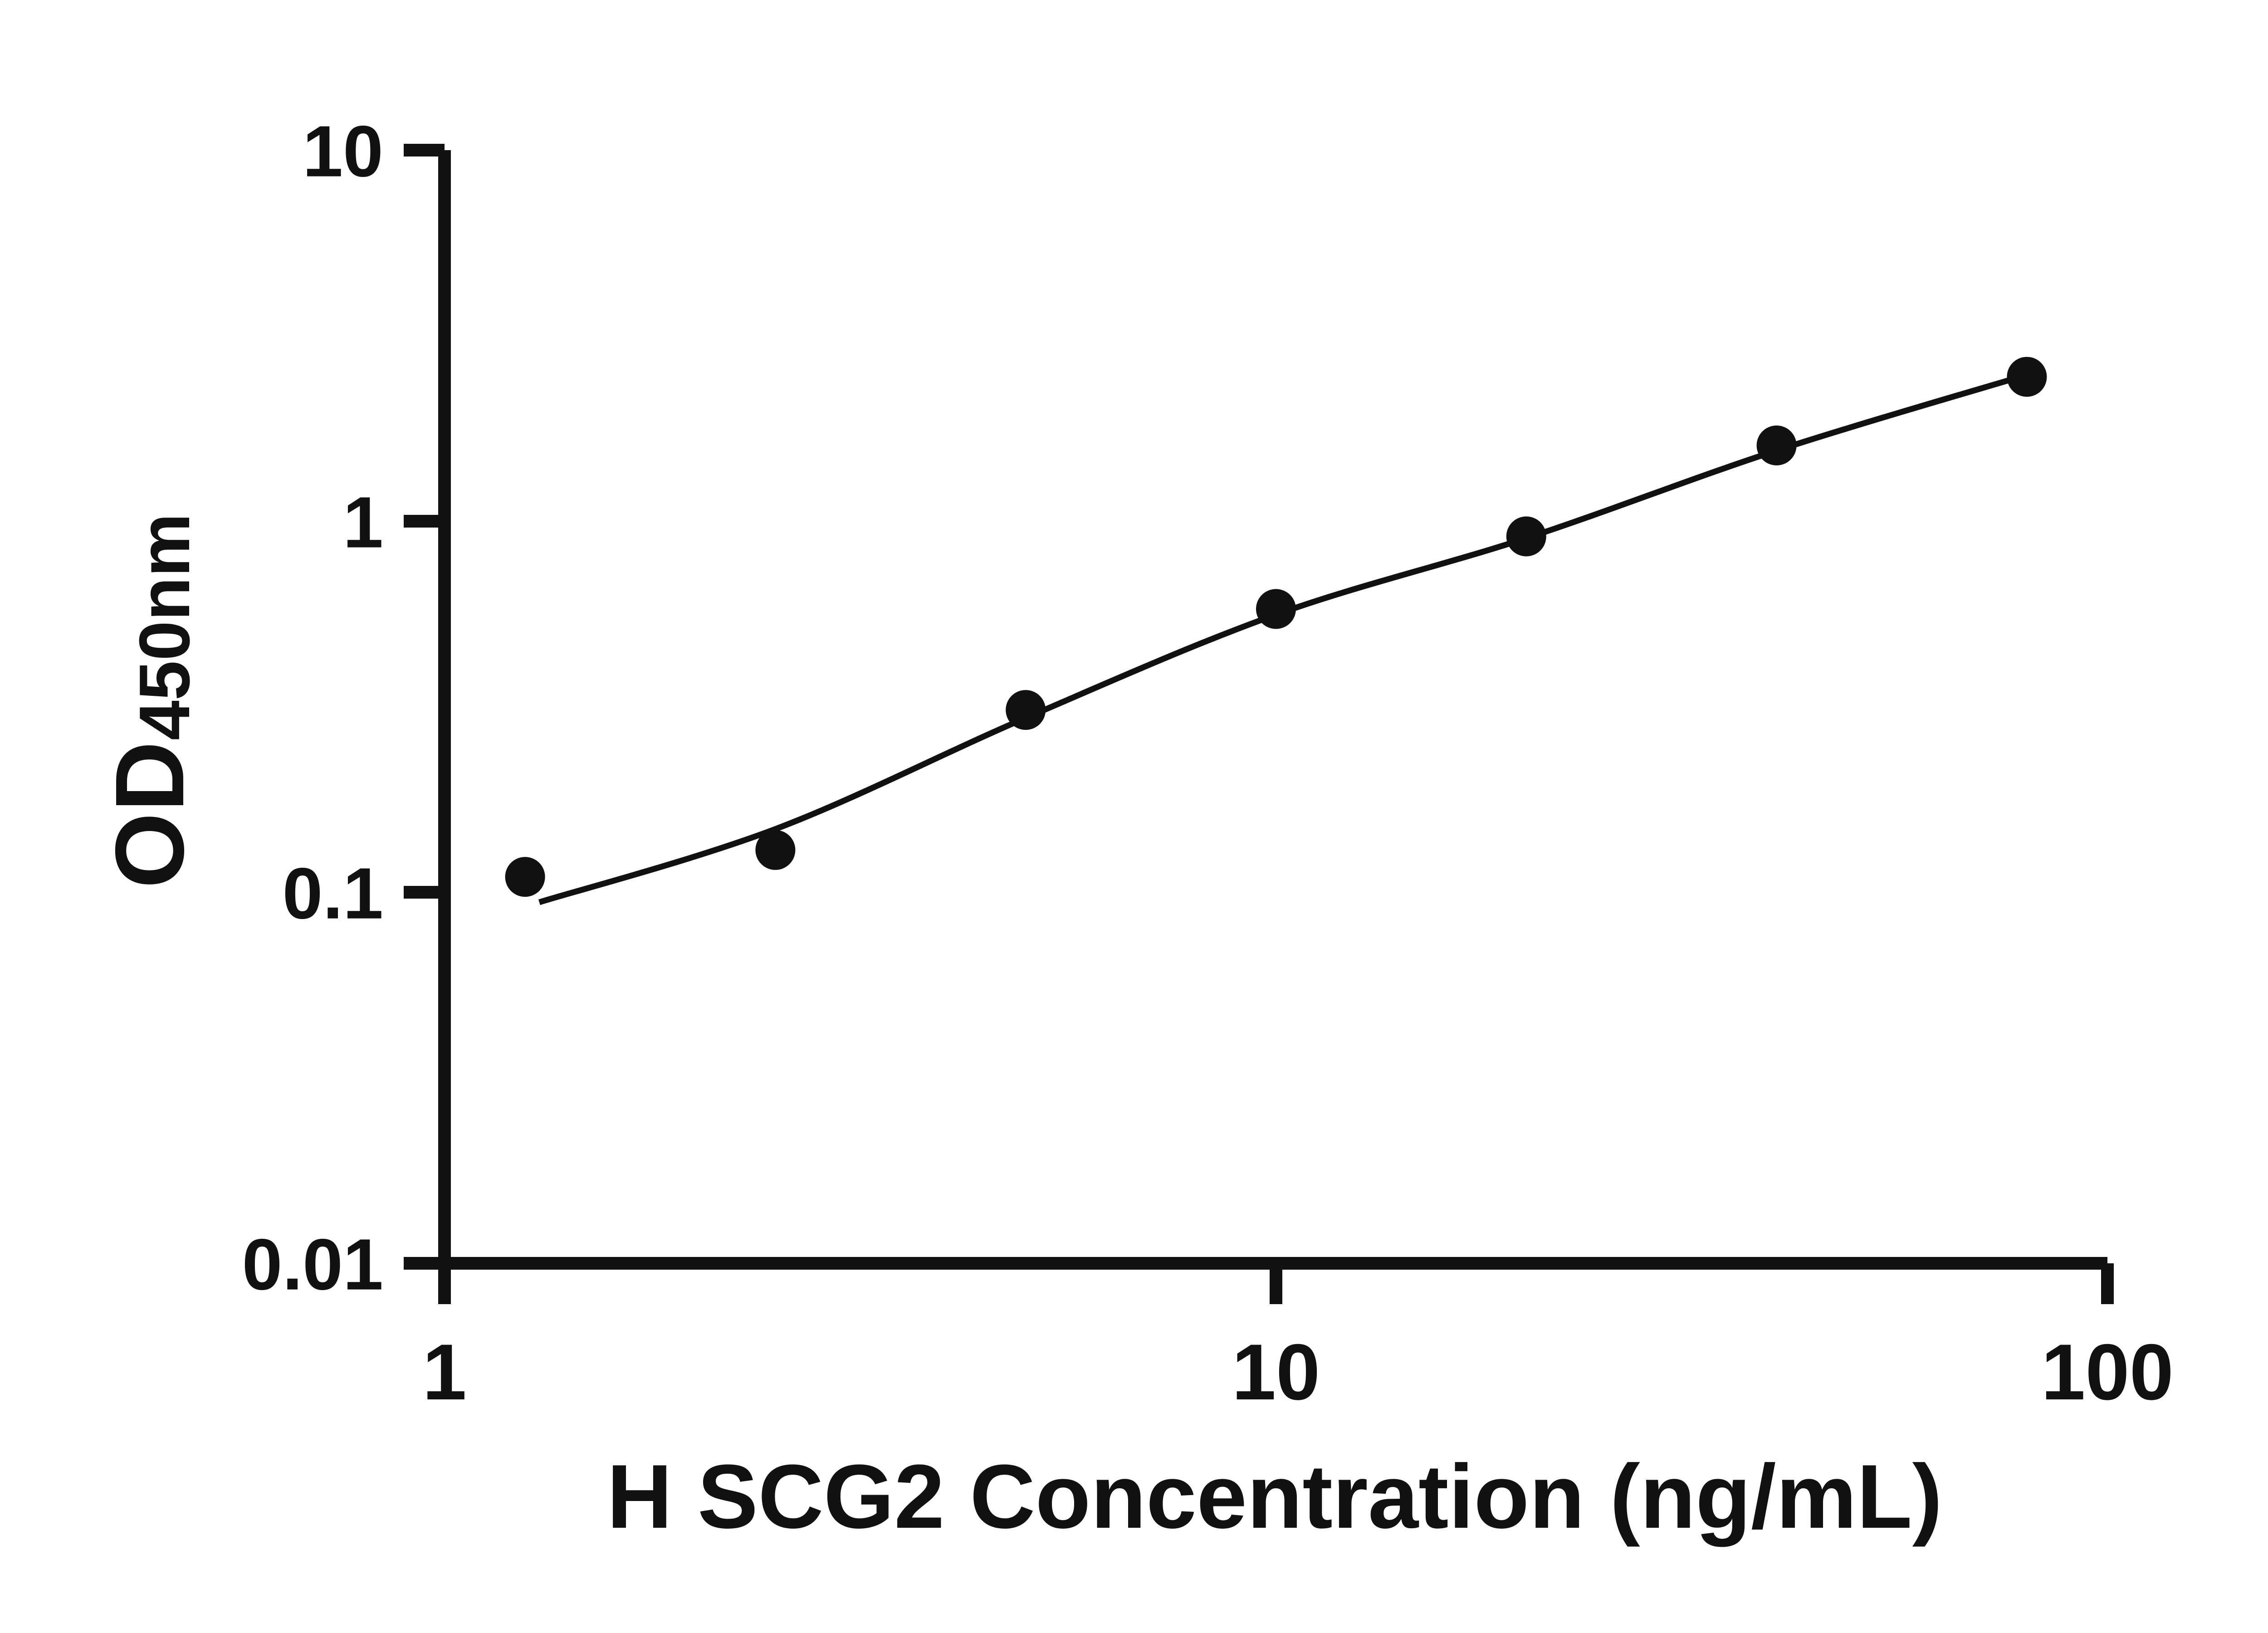 Image resolution: width=2268 pixels, height=1633 pixels. What do you see at coordinates (164, 627) in the screenshot?
I see `y-axis-title-subscript: 450nm` at bounding box center [164, 627].